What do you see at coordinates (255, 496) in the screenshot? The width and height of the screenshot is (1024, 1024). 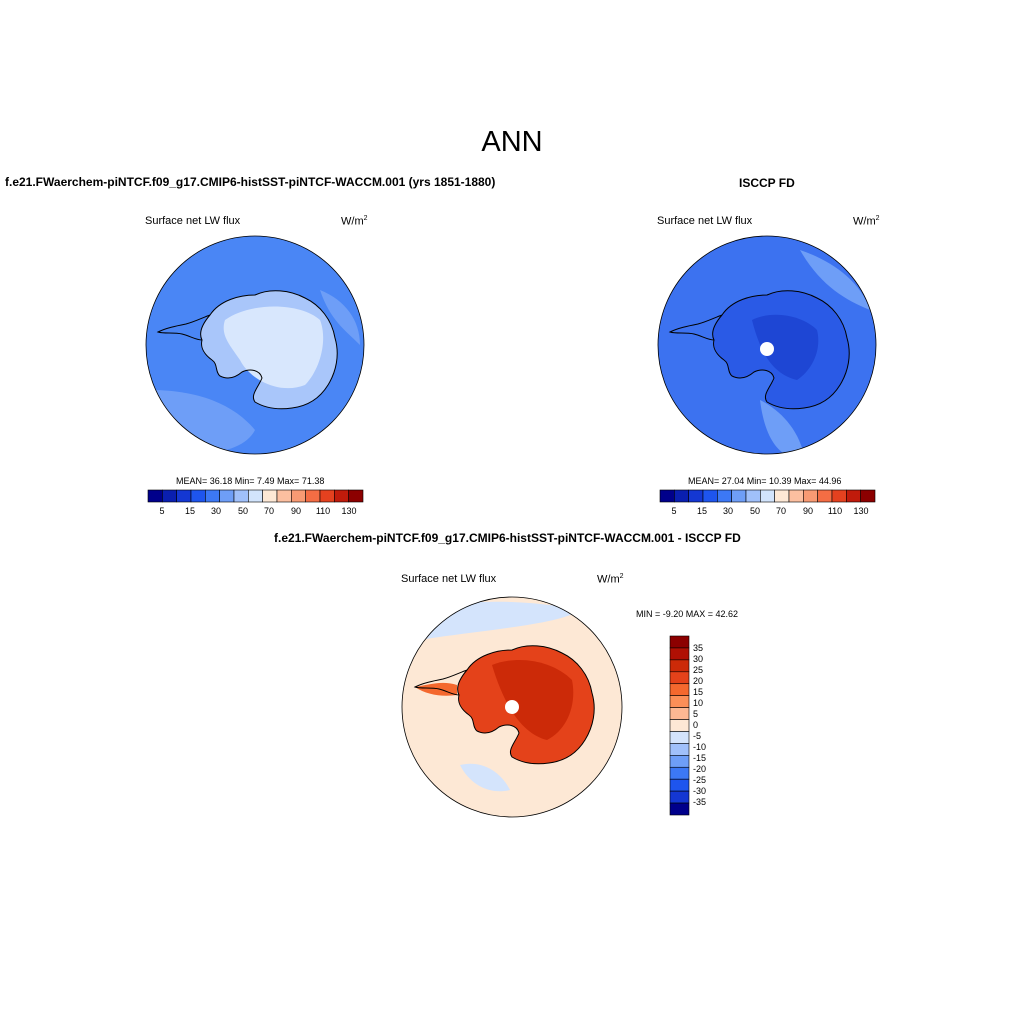 I see `panel1-colorbar` at bounding box center [255, 496].